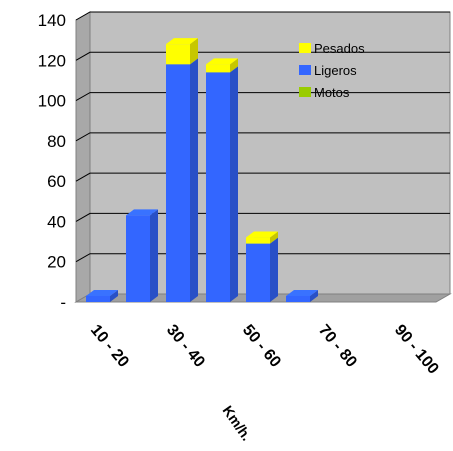  Describe the element at coordinates (261, 346) in the screenshot. I see `x-tick-50-60: 50 - 60` at that location.